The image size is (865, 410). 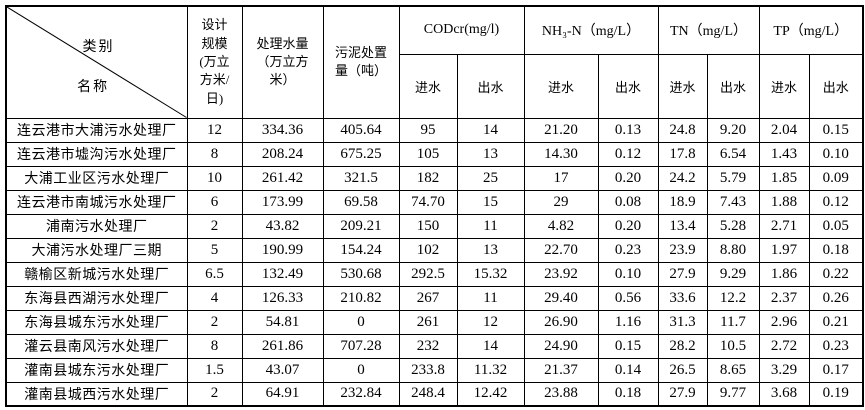 I want to click on value-cell: 2.04, so click(x=784, y=130).